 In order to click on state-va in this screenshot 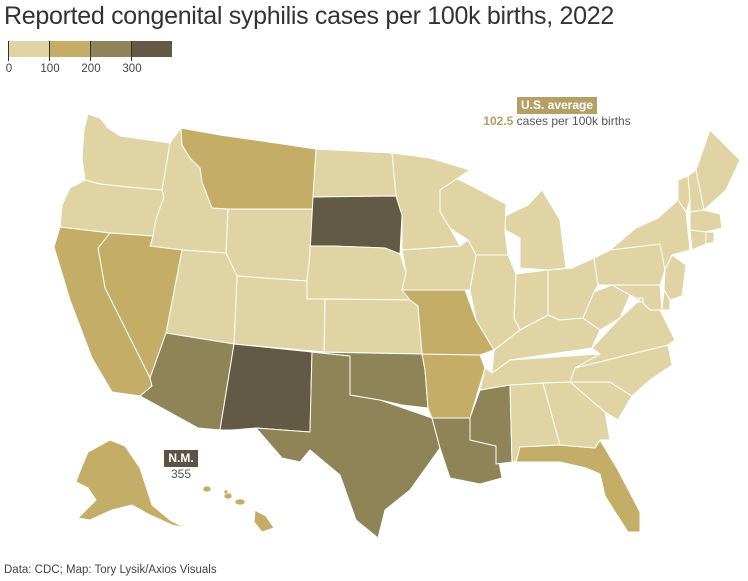, I will do `click(625, 334)`.